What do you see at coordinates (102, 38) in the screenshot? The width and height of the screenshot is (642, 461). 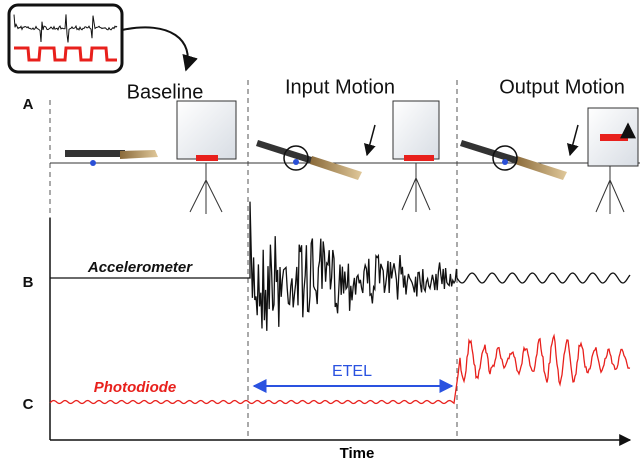 I see `inset` at bounding box center [102, 38].